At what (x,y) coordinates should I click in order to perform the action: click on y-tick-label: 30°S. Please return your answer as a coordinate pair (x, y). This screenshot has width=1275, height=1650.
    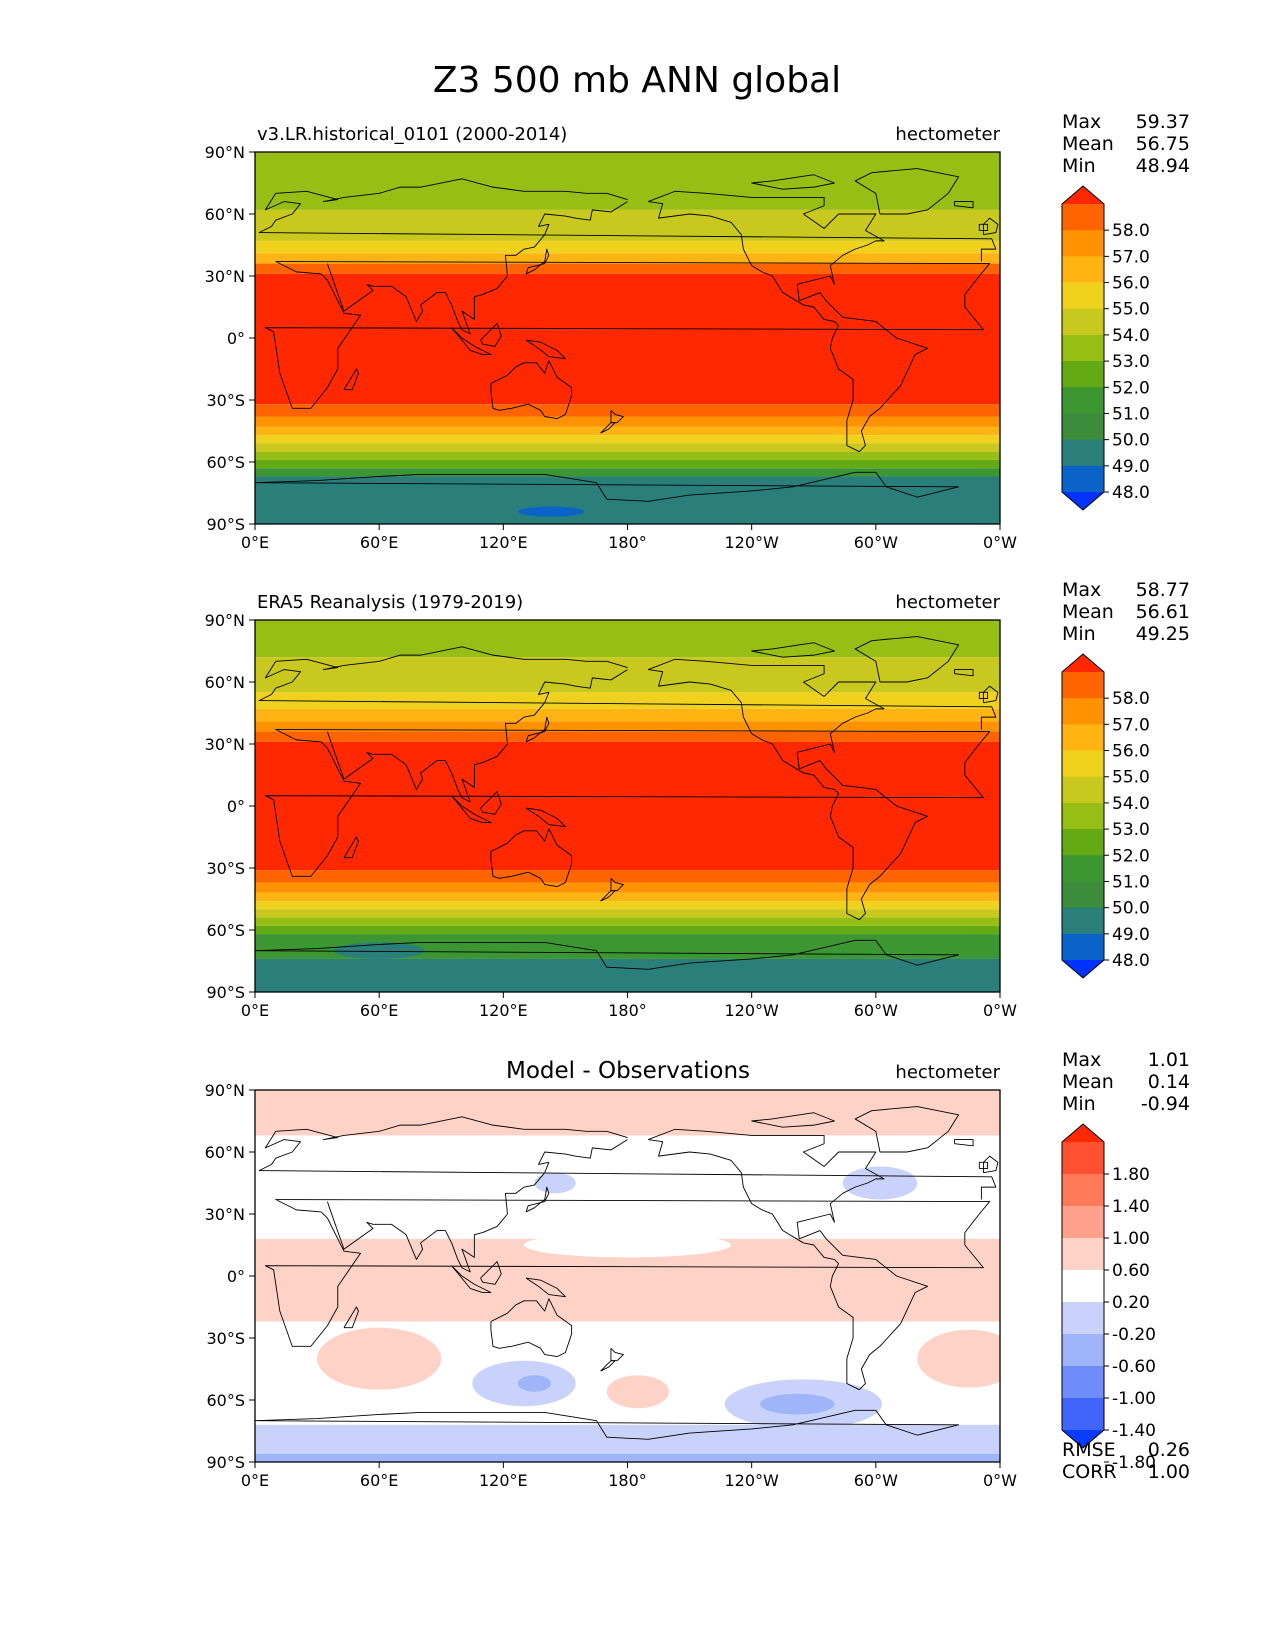
    Looking at the image, I should click on (225, 868).